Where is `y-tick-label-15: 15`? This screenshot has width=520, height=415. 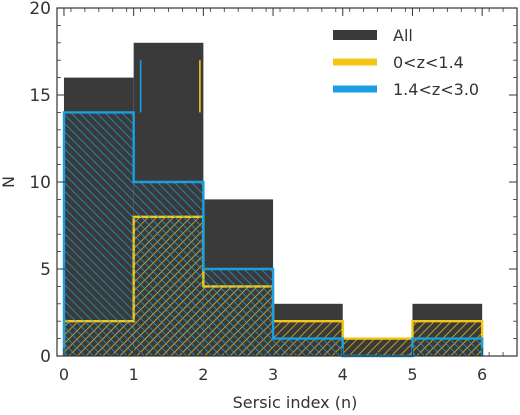 y-tick-label-15: 15 is located at coordinates (40, 96).